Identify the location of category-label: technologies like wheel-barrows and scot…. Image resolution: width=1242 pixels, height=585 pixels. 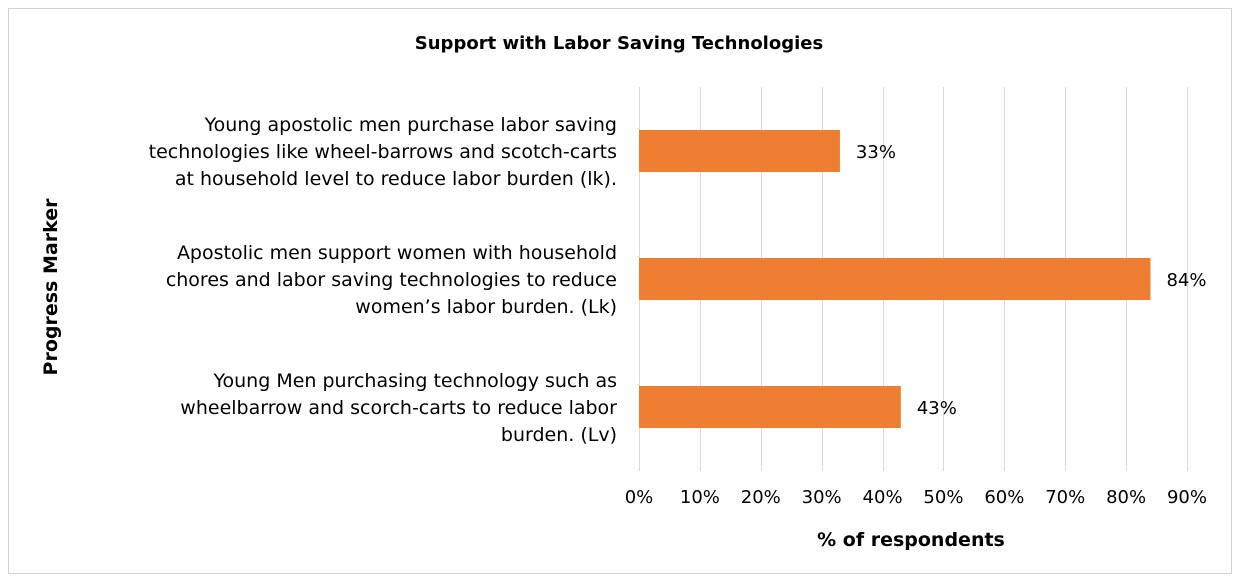
(383, 152).